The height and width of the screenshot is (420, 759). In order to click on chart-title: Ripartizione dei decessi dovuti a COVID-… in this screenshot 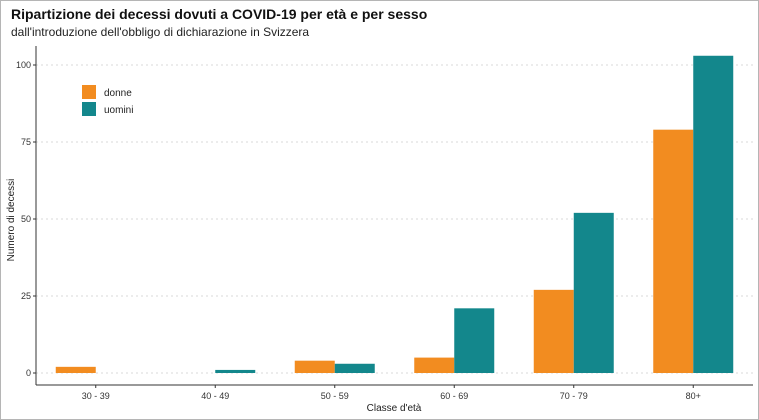, I will do `click(219, 14)`.